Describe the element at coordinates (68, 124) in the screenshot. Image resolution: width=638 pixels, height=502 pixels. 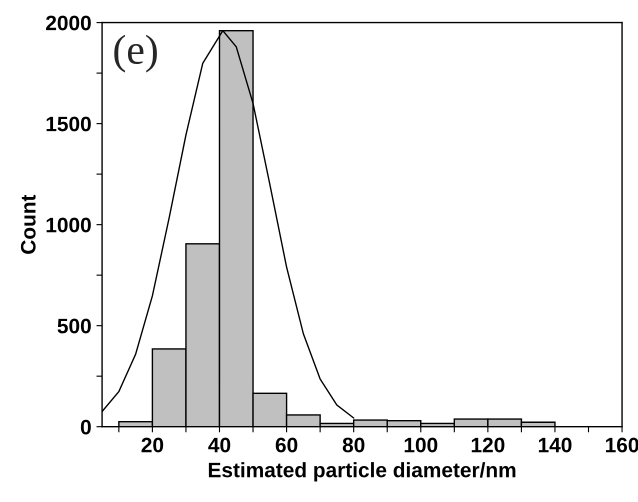
I see `y-tick-label: 1500` at that location.